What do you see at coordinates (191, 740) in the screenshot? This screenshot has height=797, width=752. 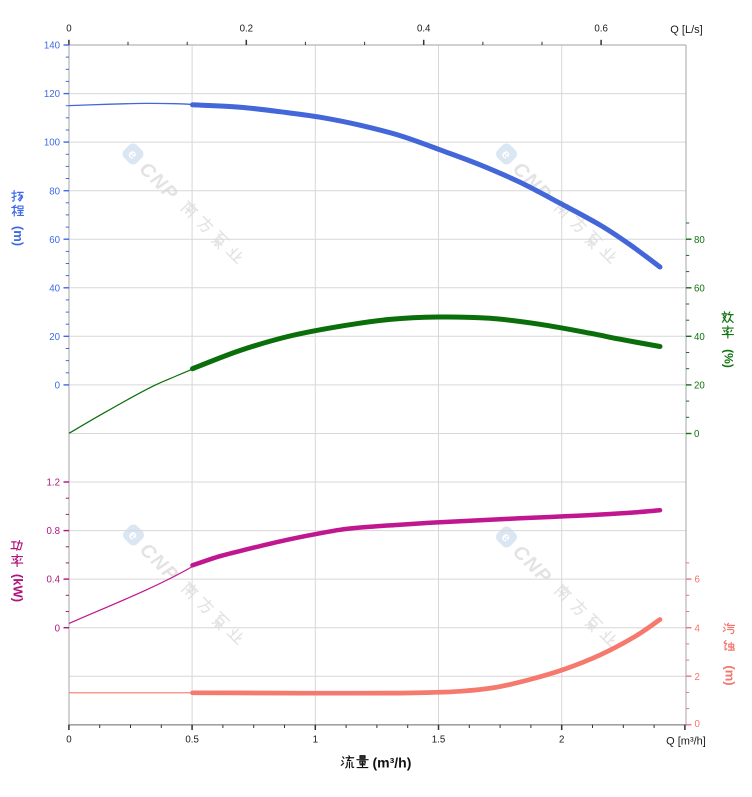 I see `svg-text: 0.5` at bounding box center [191, 740].